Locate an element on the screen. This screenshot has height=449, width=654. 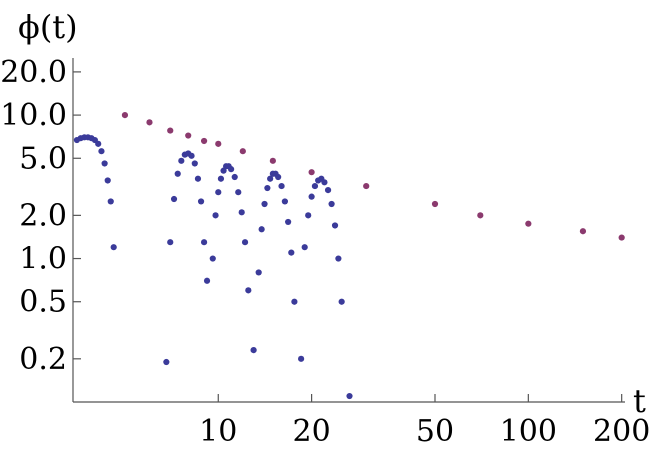
y-tick-label: 5.0 is located at coordinates (43, 158).